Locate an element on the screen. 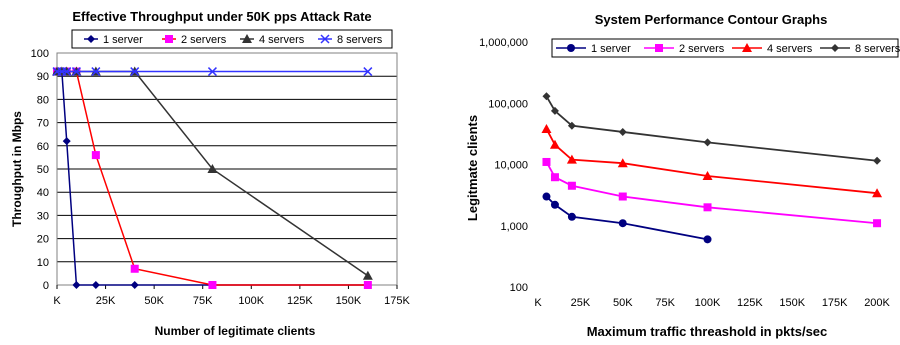 This screenshot has height=345, width=900. legend-label-1-server: 1 server is located at coordinates (123, 40).